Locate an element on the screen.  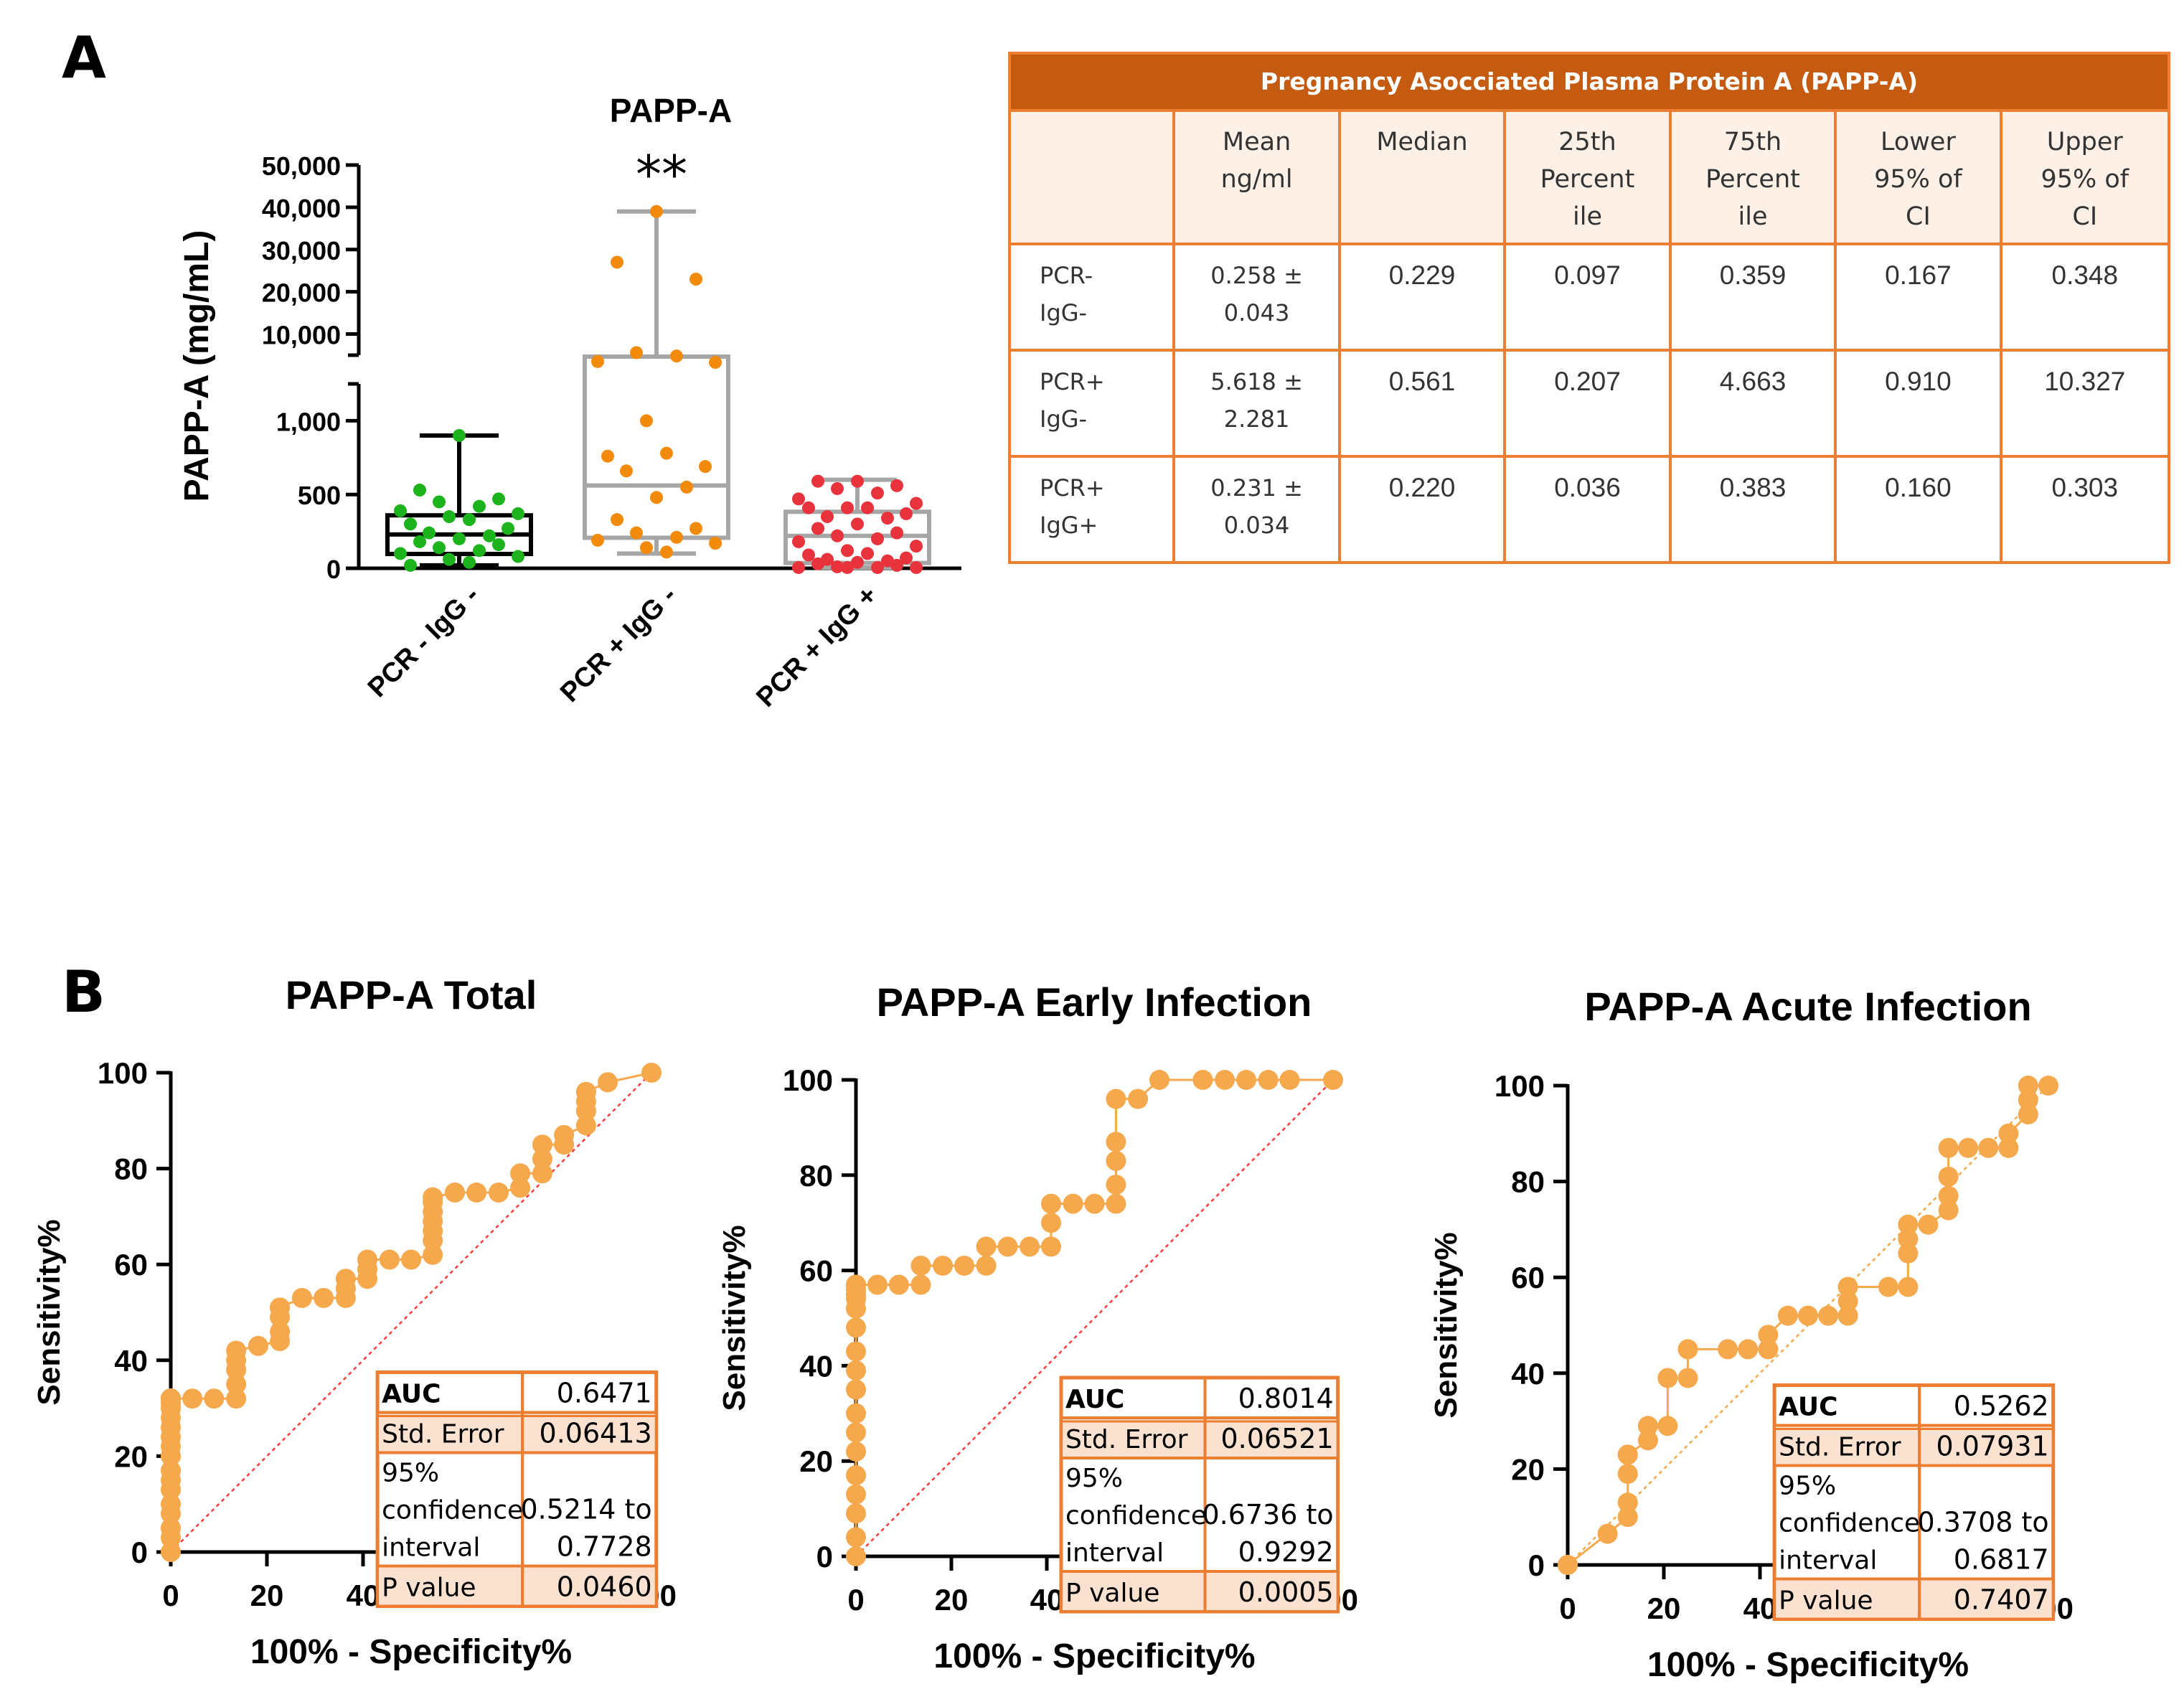
table-column-header: 25th Percent ile is located at coordinates (1587, 177).